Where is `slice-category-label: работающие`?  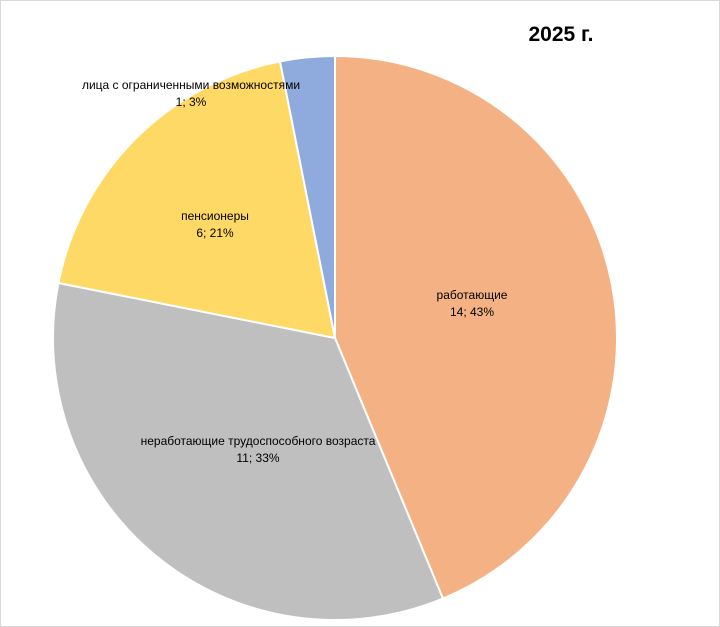
slice-category-label: работающие is located at coordinates (472, 295).